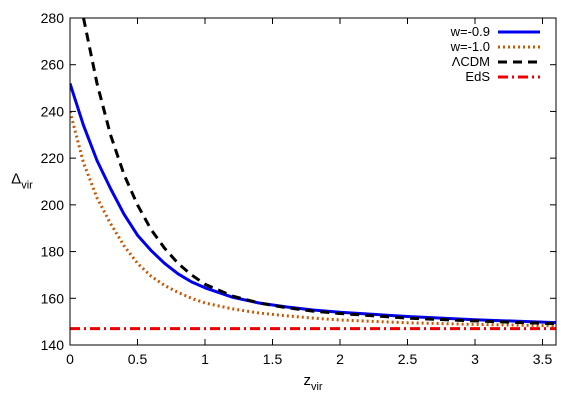  What do you see at coordinates (53, 158) in the screenshot?
I see `y-tick-label: 220` at bounding box center [53, 158].